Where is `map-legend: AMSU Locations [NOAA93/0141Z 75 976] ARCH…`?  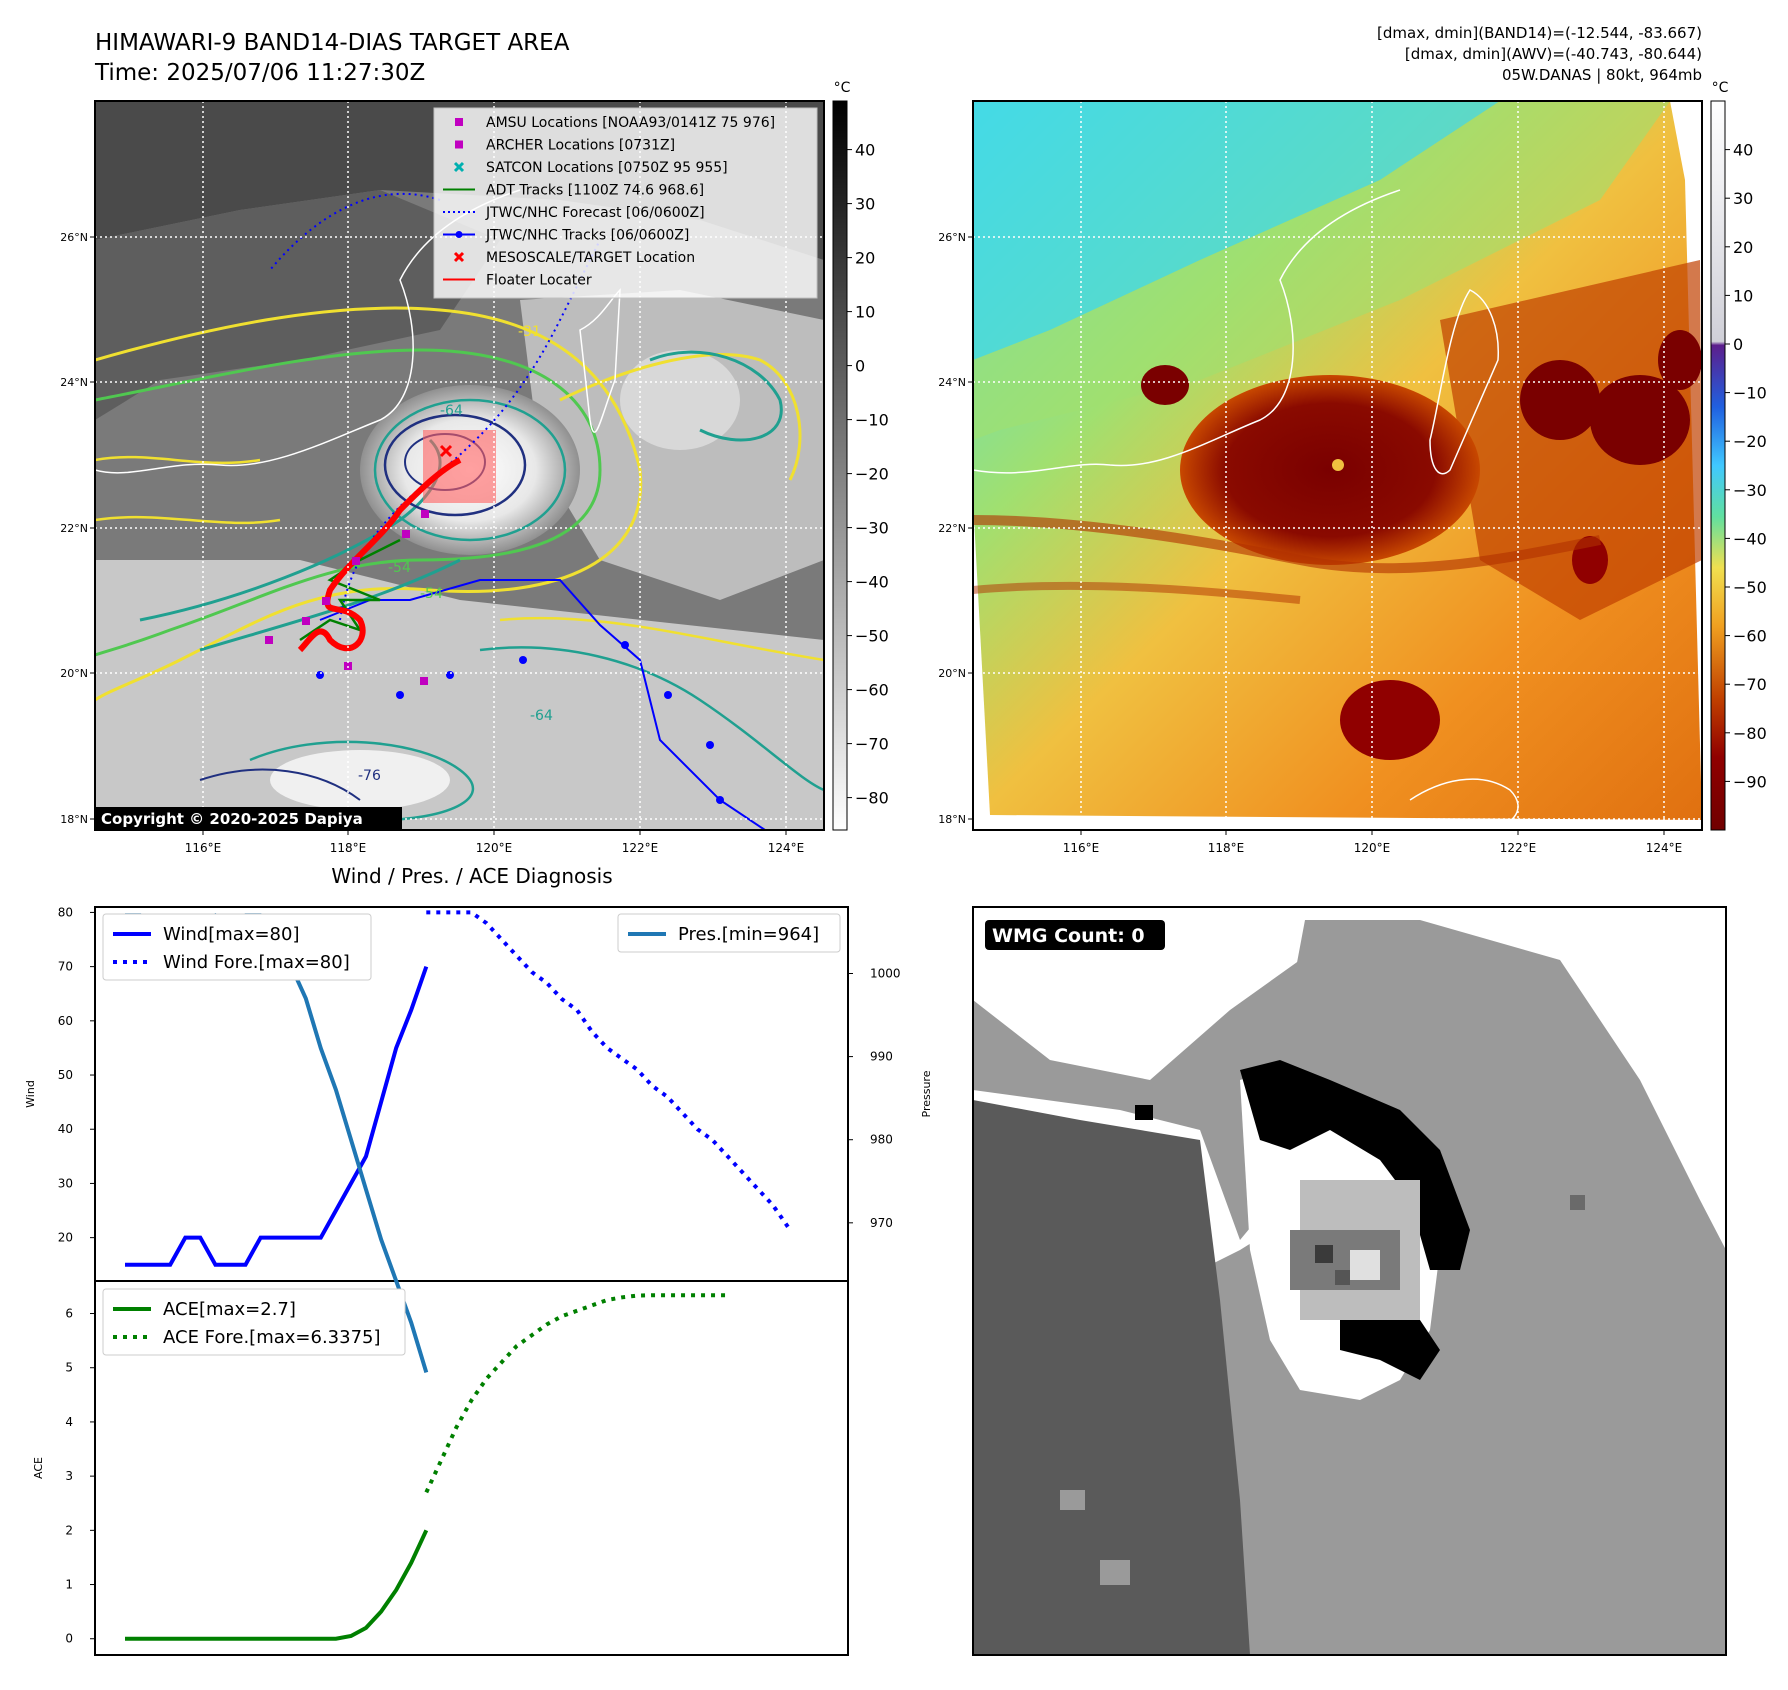
map-legend: AMSU Locations [NOAA93/0141Z 75 976] ARCH… is located at coordinates (625, 203).